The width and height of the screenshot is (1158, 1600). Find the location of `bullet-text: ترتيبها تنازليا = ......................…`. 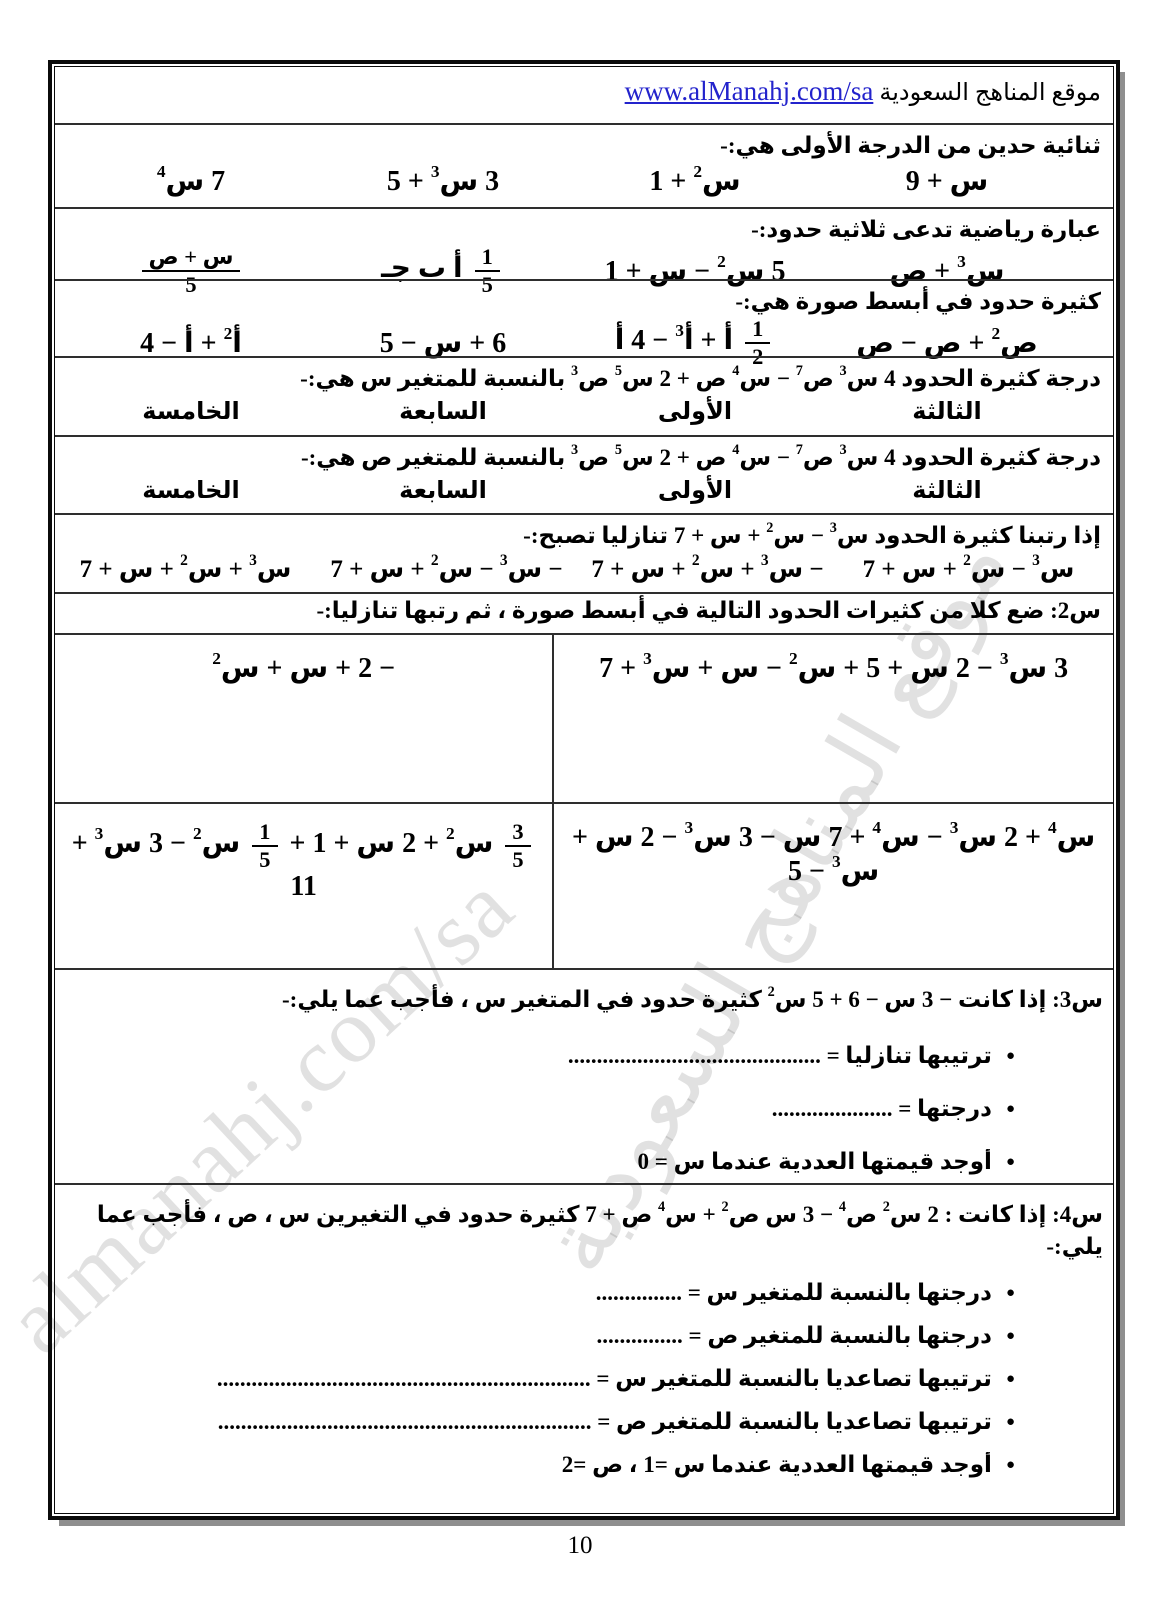

bullet-text: ترتيبها تنازليا = ......................… is located at coordinates (779, 1056).